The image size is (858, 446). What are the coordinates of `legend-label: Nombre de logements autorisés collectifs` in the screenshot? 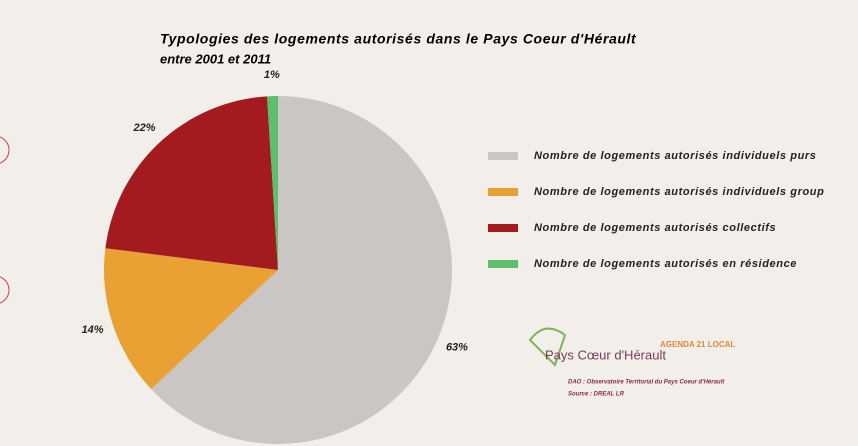 It's located at (655, 228).